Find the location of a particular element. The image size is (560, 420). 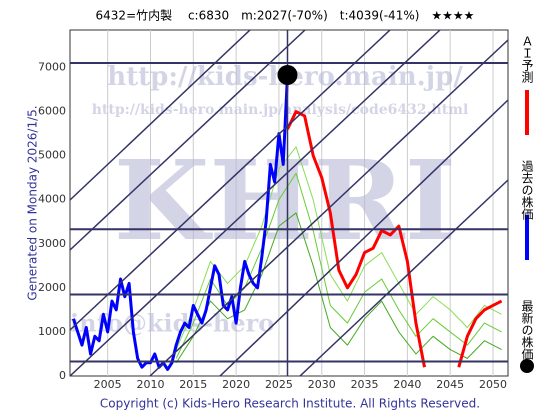

y-tick-label: 3000 is located at coordinates (52, 243).